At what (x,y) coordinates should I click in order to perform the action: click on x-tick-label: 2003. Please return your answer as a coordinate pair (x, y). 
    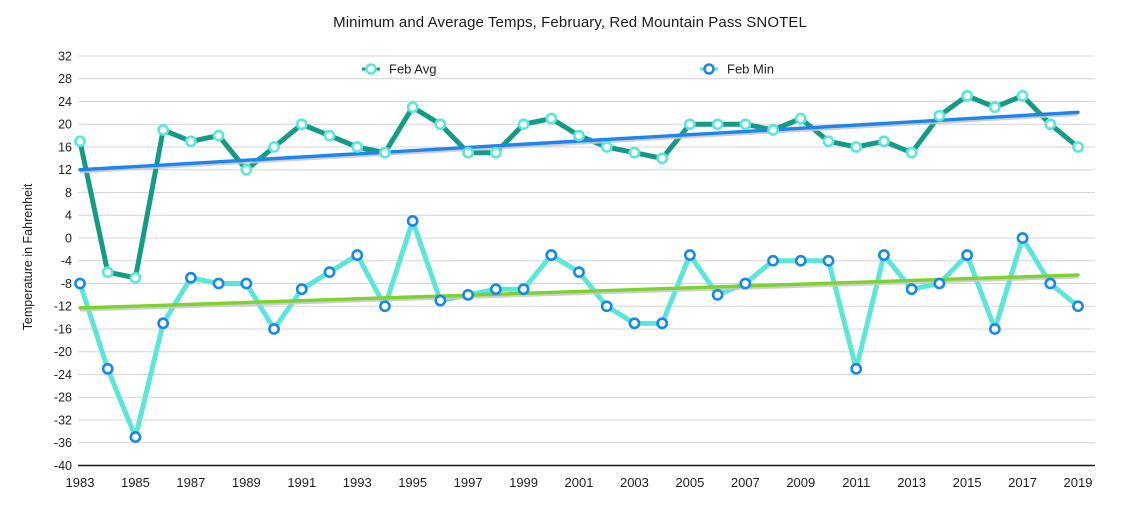
    Looking at the image, I should click on (634, 482).